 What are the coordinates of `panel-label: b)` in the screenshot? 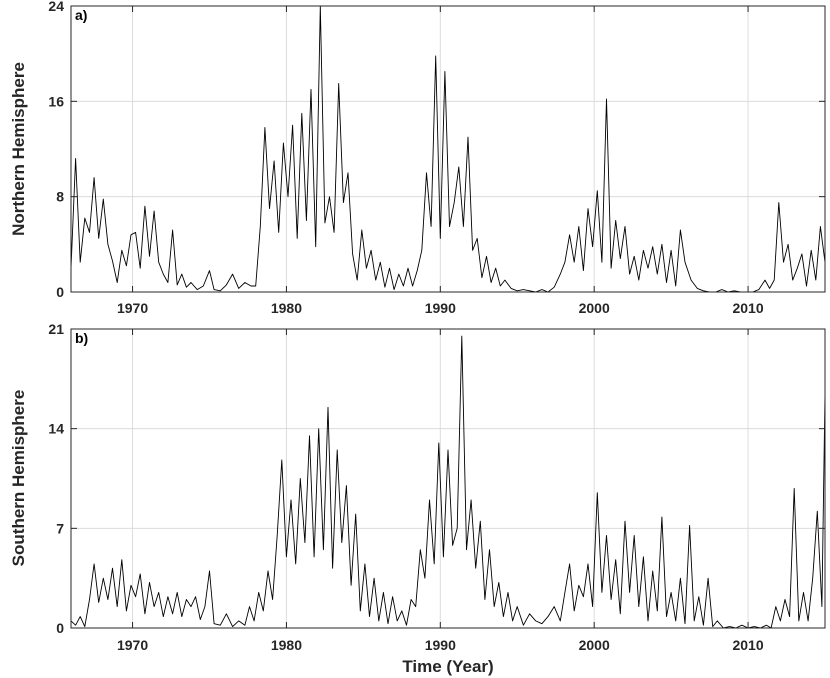 It's located at (81, 338).